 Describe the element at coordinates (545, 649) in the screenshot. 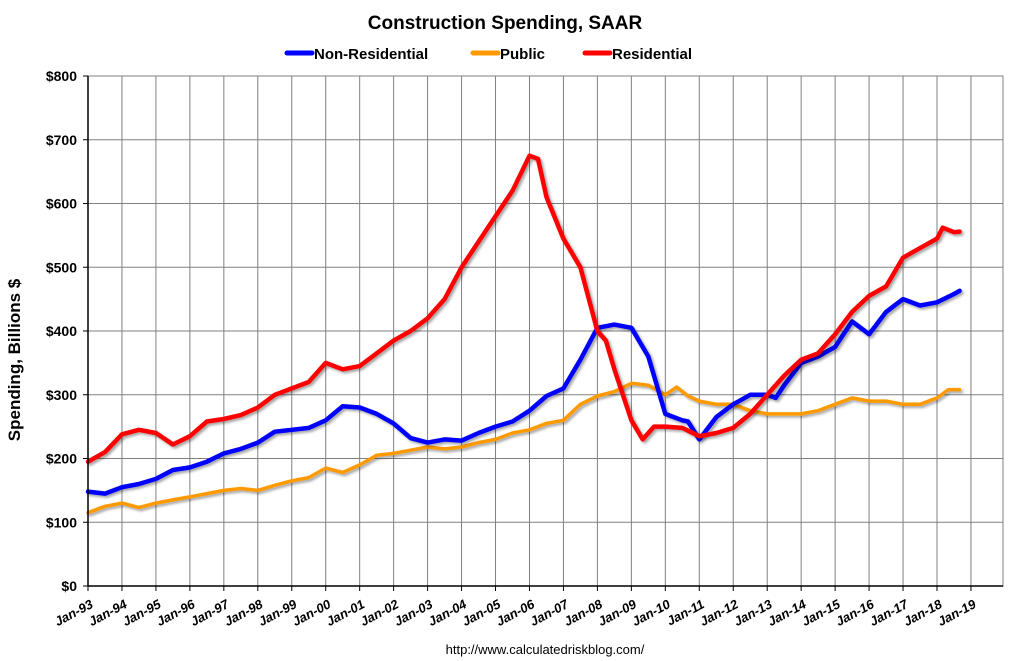

I see `source-url: http://www.calculatedriskblog.com/` at that location.